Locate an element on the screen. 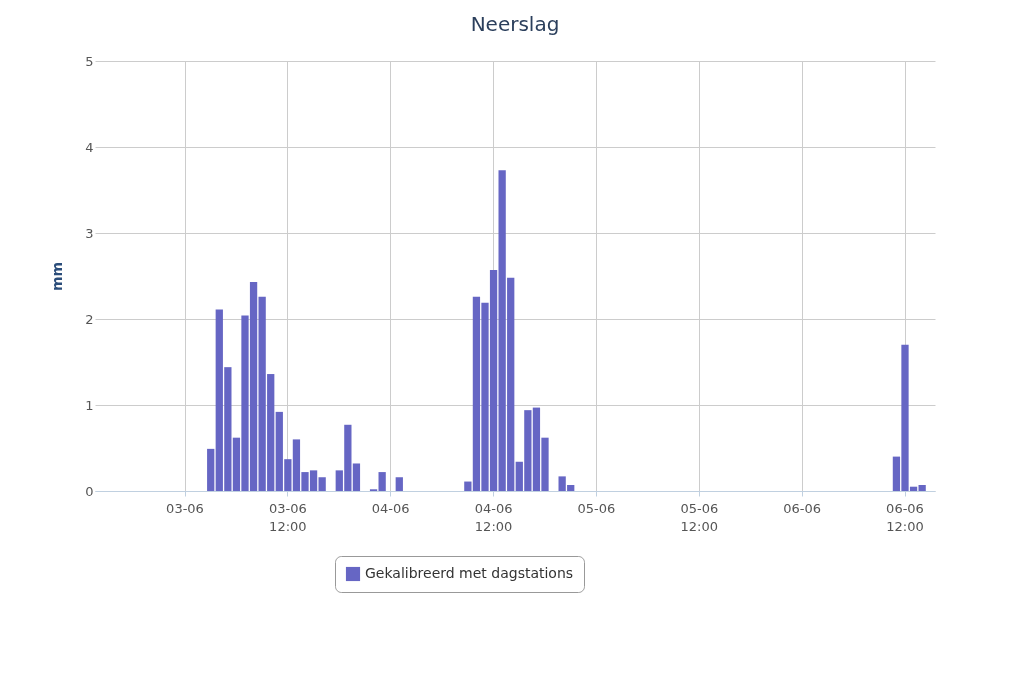 This screenshot has width=1018, height=683. x-tick-label: 03-06 12:00 is located at coordinates (287, 517).